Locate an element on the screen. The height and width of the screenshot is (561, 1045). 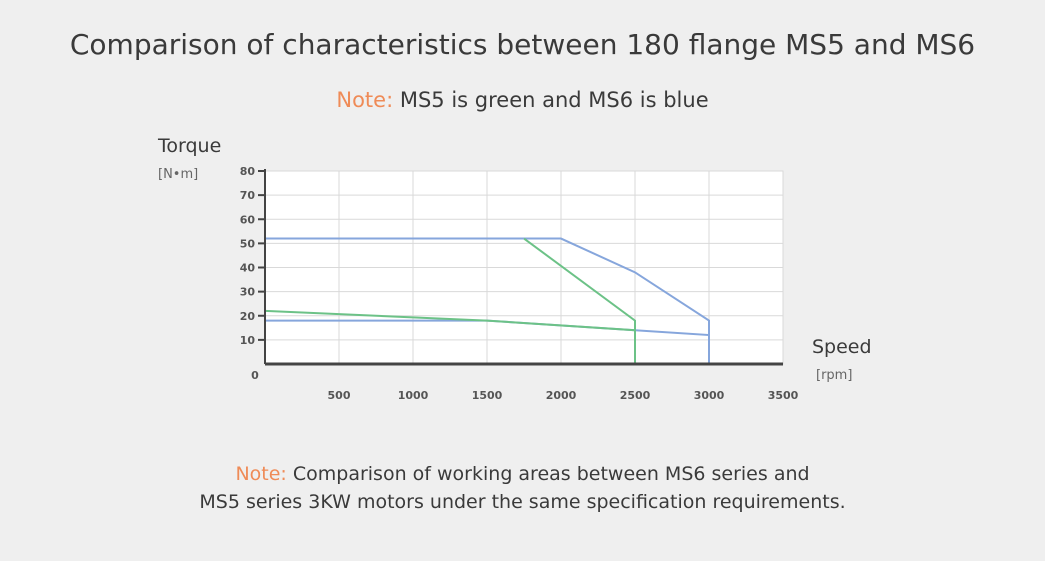
series-lines is located at coordinates (487, 300).